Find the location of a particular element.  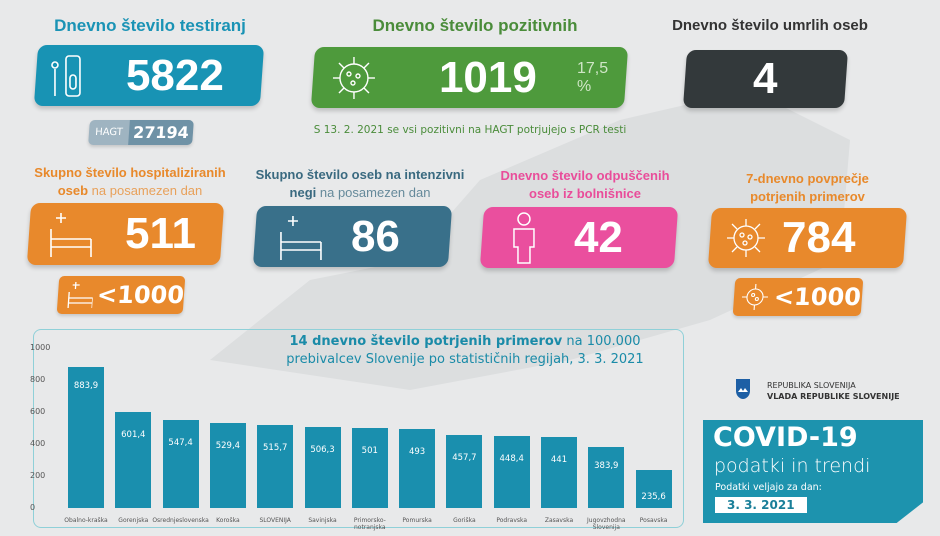

deaths-title: Dnevno število umrlih oseb is located at coordinates (770, 25).